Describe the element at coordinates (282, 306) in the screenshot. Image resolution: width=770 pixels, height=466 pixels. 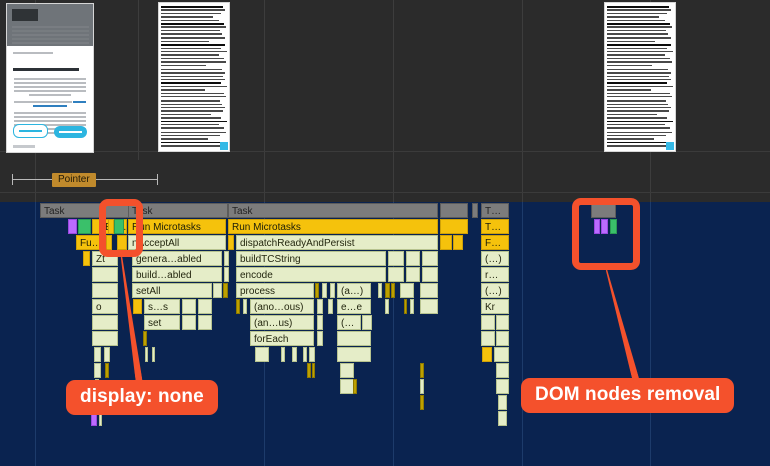
I see `flame-event-fn: (ano…ous)` at that location.